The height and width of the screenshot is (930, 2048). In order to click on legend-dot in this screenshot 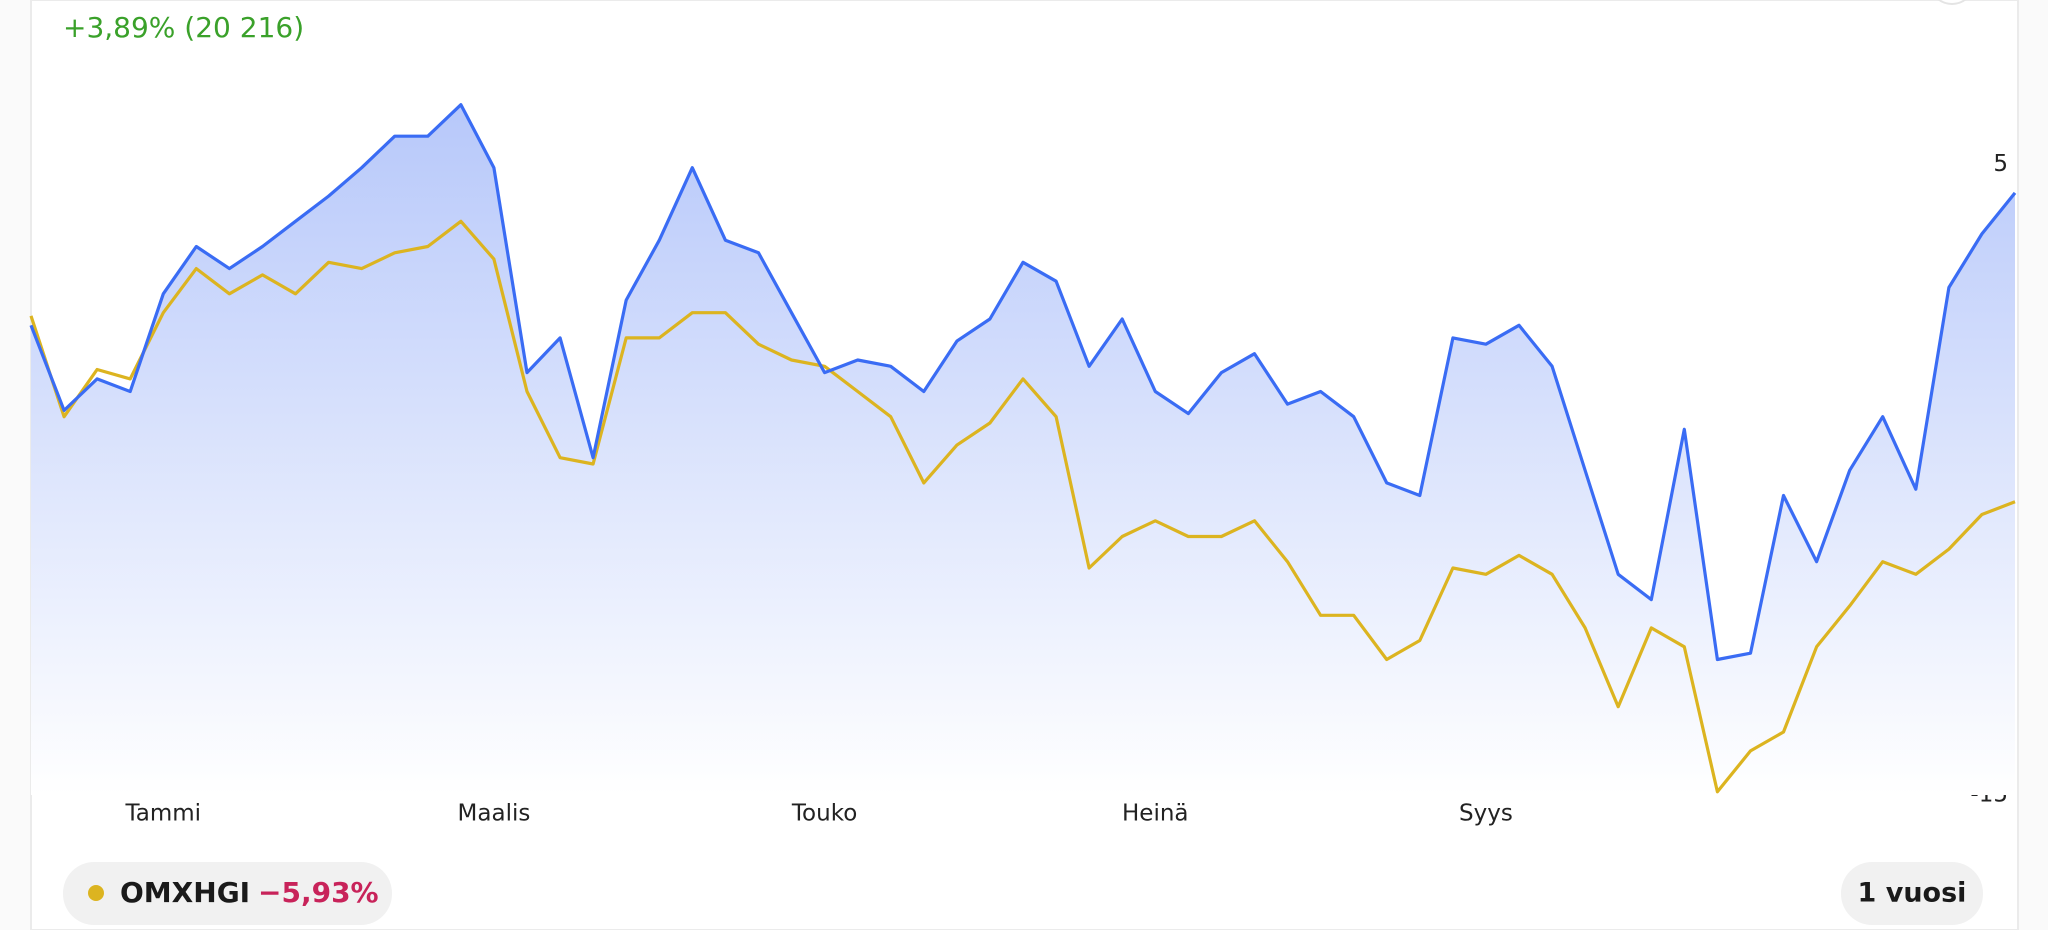, I will do `click(96, 893)`.